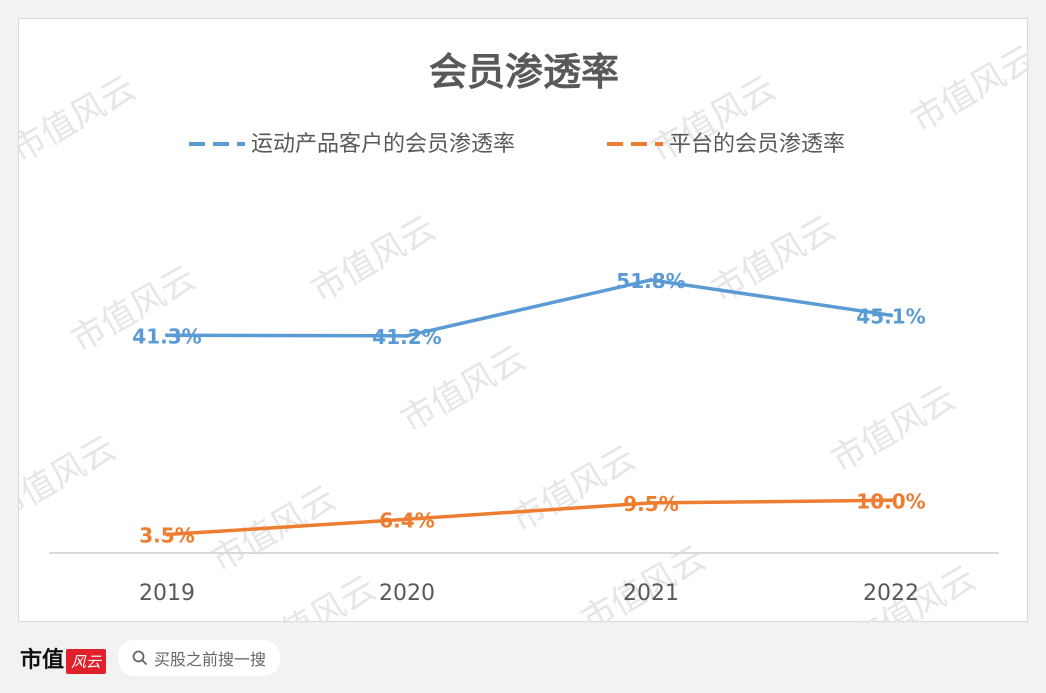 The height and width of the screenshot is (693, 1046). What do you see at coordinates (86, 661) in the screenshot?
I see `brand-logo-badge: 风云` at bounding box center [86, 661].